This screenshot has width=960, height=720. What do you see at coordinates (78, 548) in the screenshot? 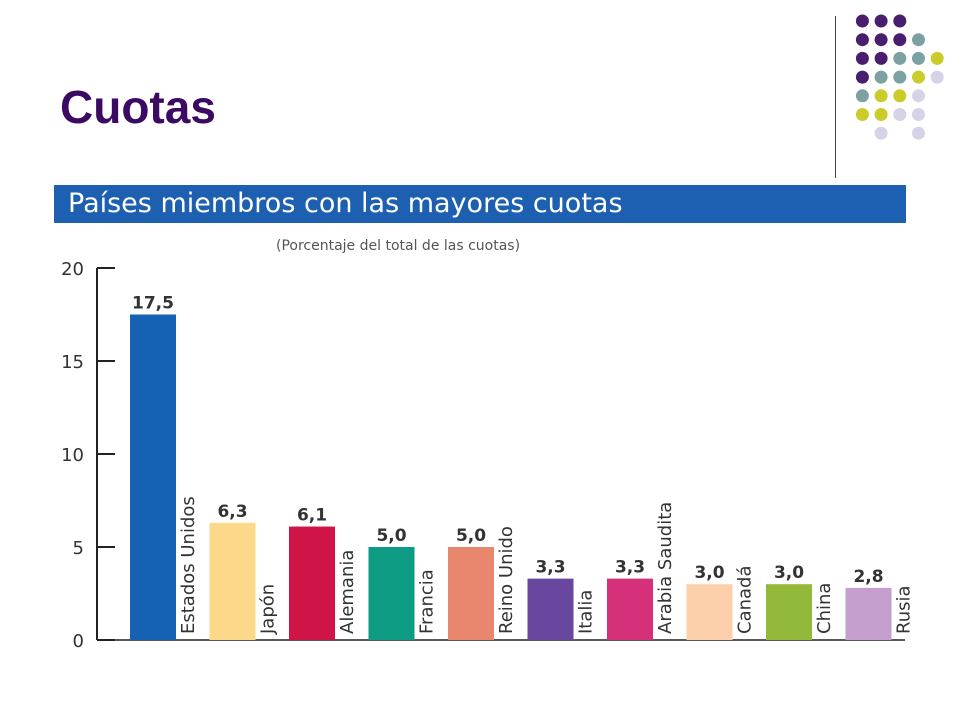
I see `y-tick-label: 5` at bounding box center [78, 548].